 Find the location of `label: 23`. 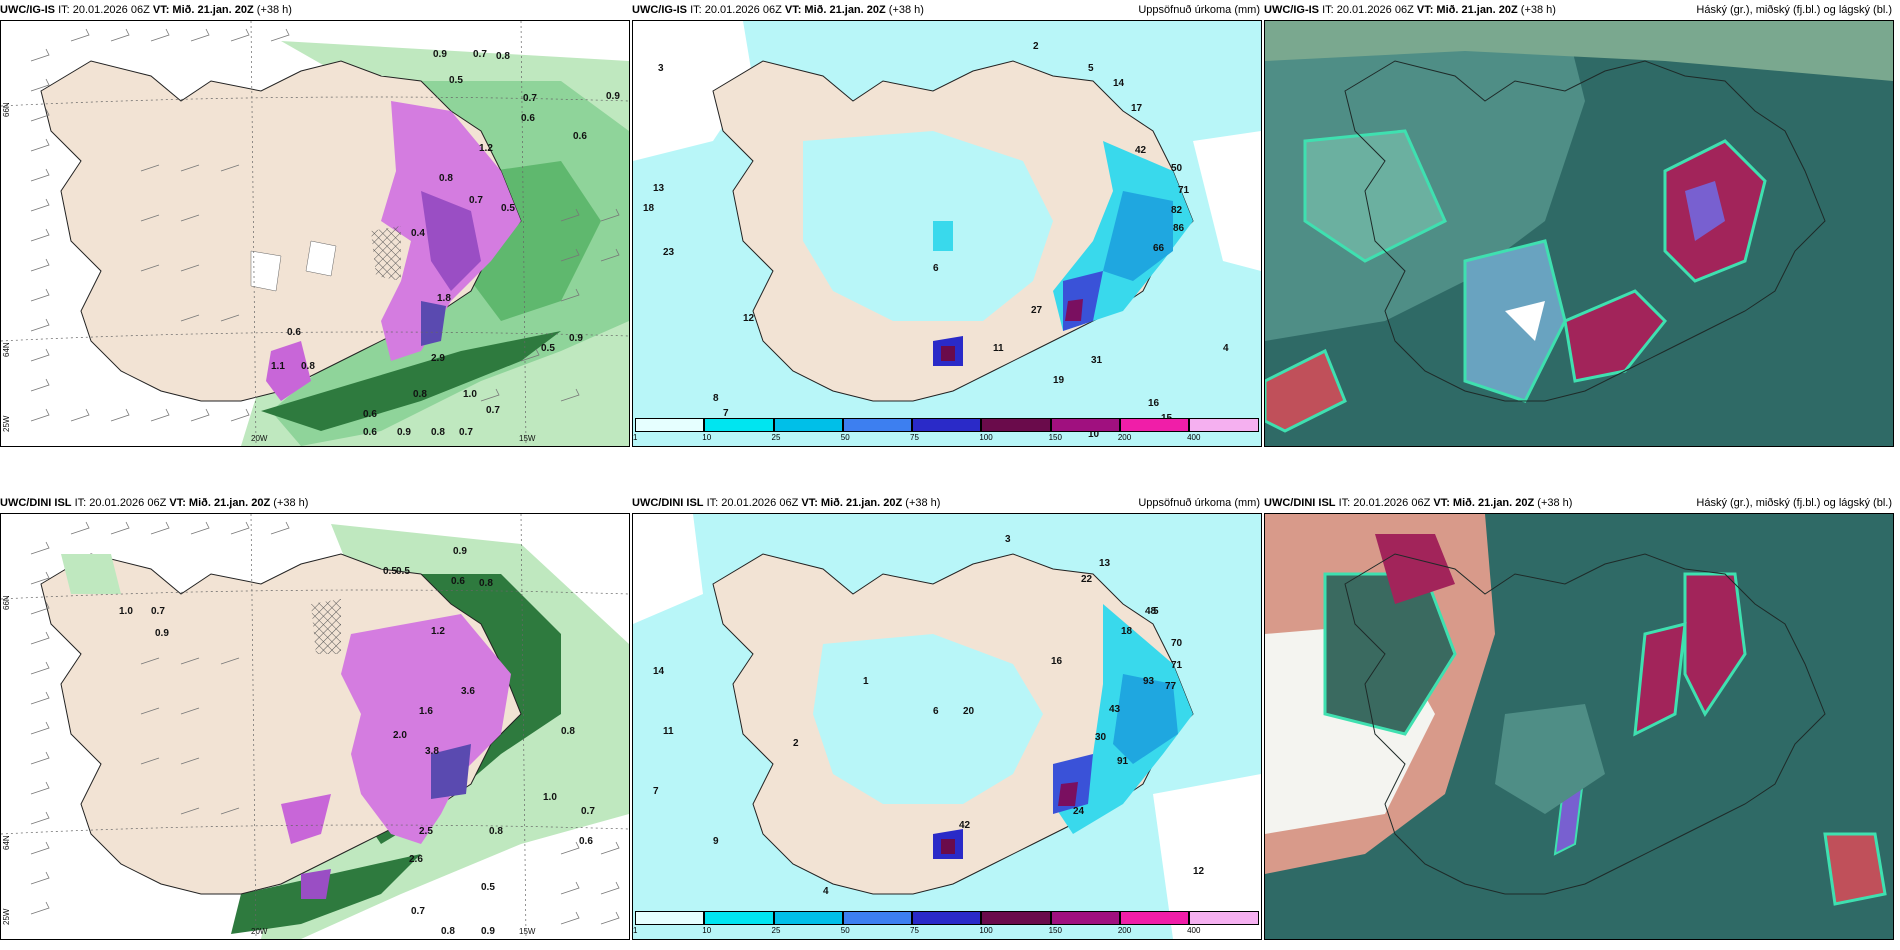

label: 23 is located at coordinates (669, 252).